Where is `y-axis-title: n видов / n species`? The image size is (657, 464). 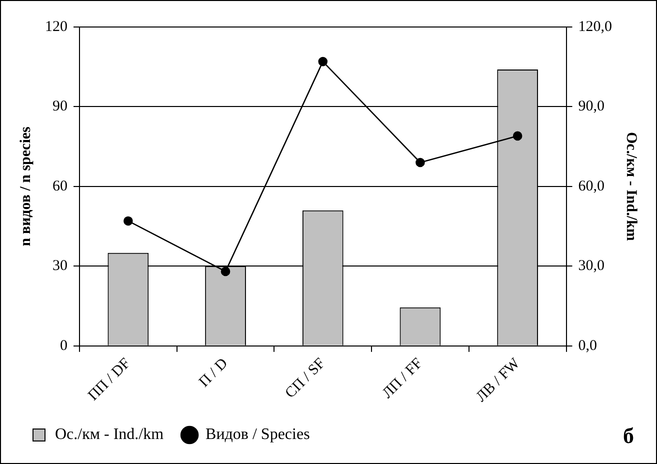 y-axis-title: n видов / n species is located at coordinates (26, 186).